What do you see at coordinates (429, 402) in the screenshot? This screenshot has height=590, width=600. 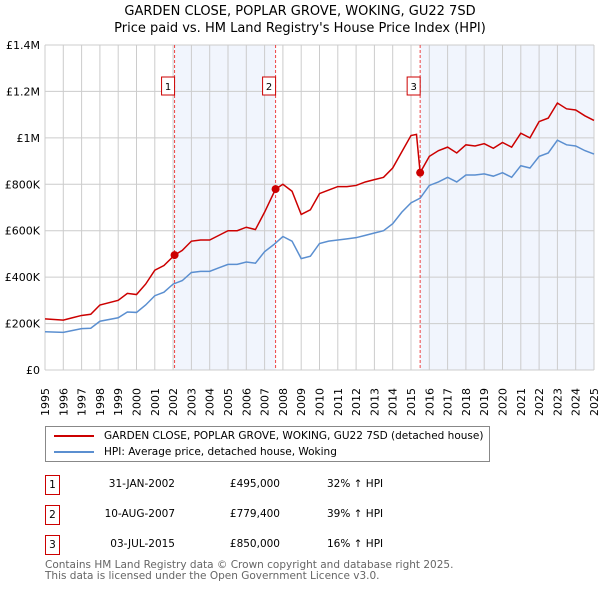 I see `x-tick-label: 2016` at bounding box center [429, 402].